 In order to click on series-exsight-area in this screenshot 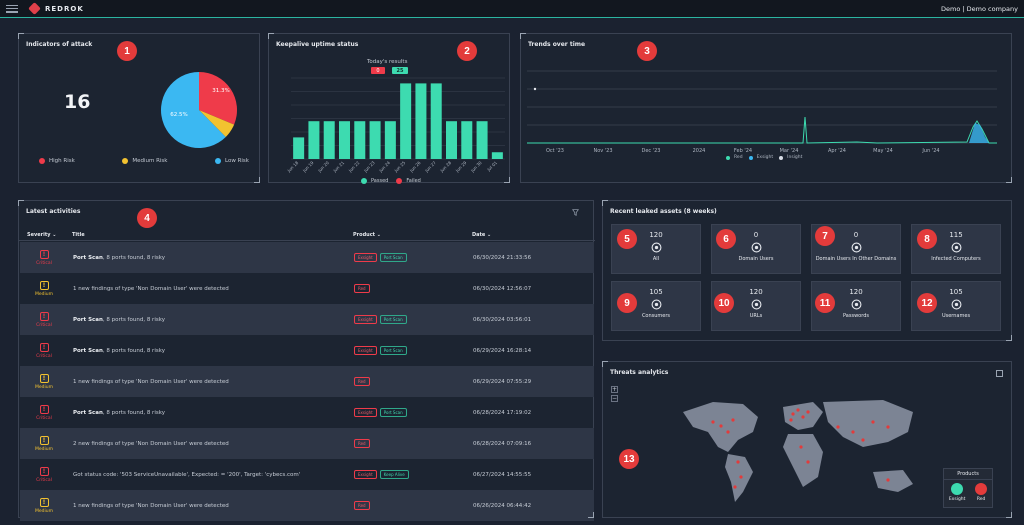, I will do `click(979, 133)`.